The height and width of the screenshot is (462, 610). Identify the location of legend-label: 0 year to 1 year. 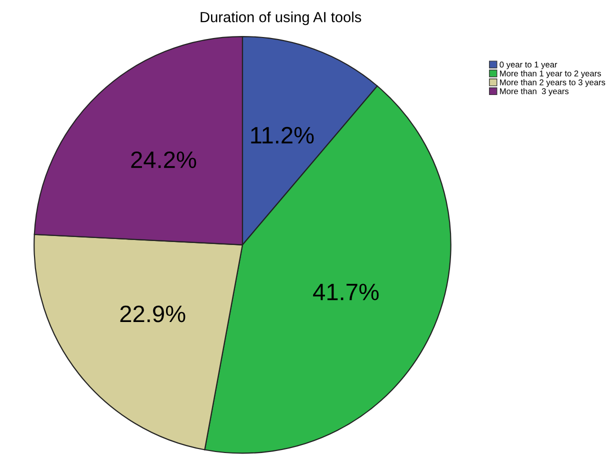
(529, 66).